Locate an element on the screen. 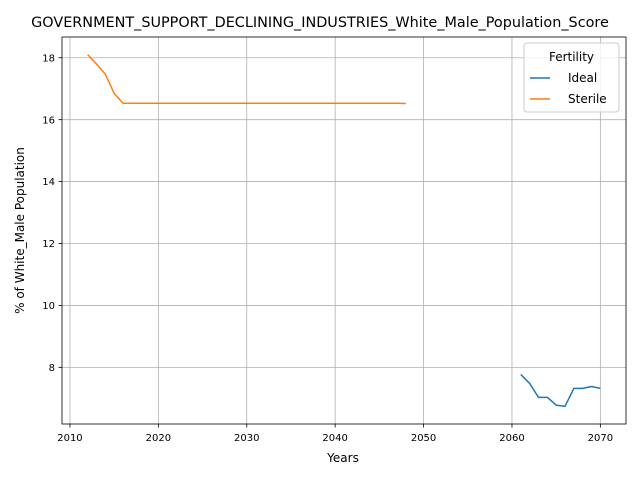 The height and width of the screenshot is (480, 640). x-tick-label: 2010 is located at coordinates (69, 438).